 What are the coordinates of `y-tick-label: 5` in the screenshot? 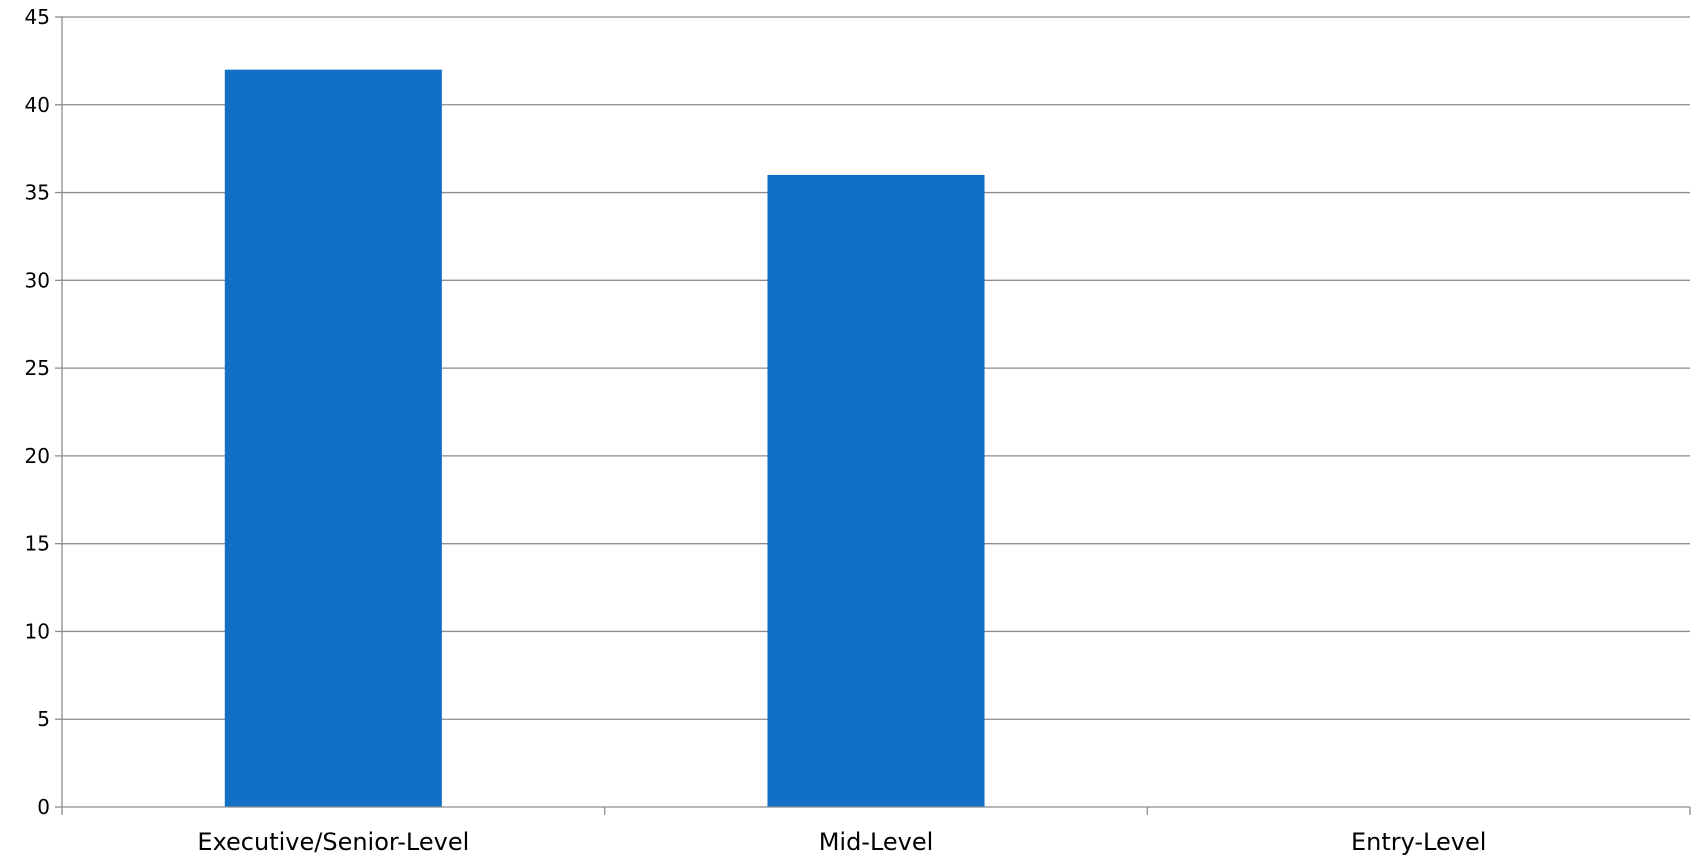 It's located at (43, 719).